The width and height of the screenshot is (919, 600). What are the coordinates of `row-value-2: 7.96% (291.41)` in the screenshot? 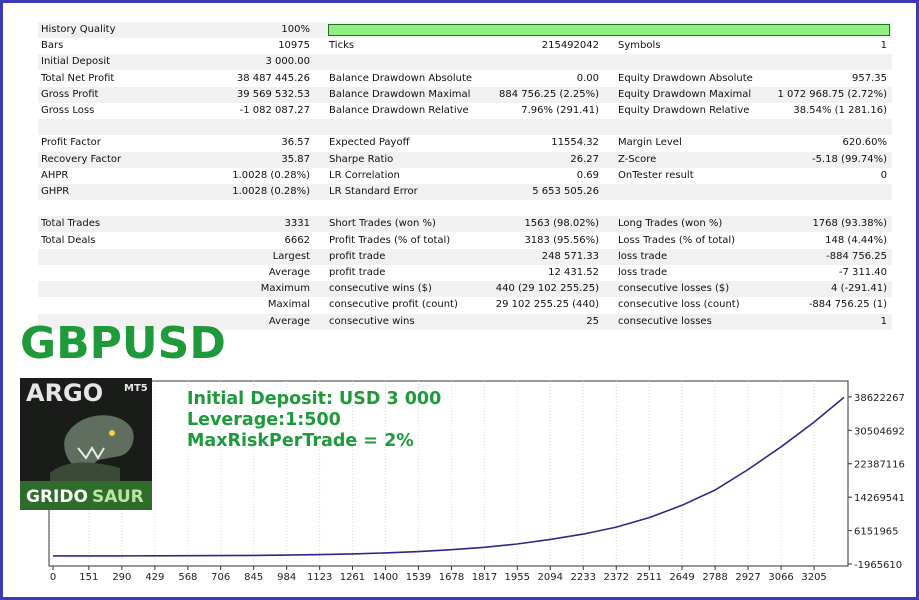 It's located at (560, 110).